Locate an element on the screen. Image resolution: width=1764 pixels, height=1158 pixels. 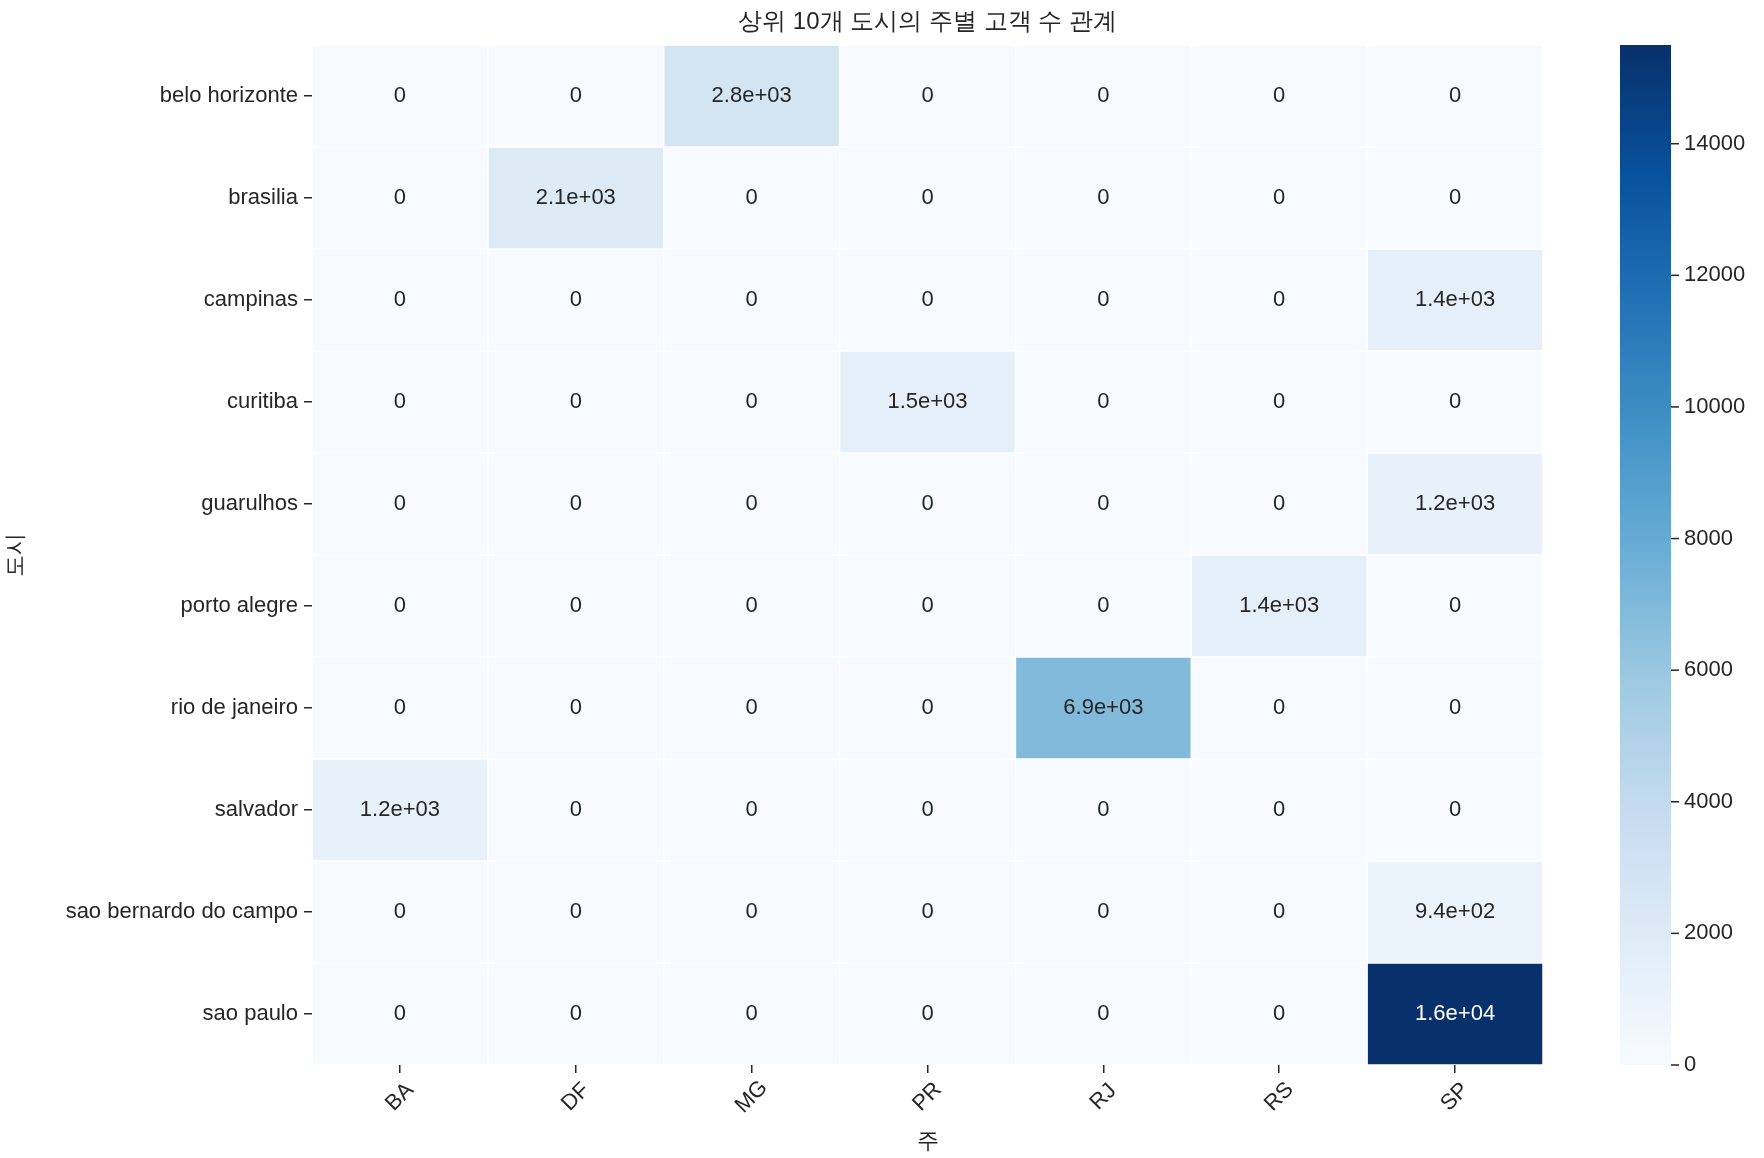
y-tick-label: sao paulo is located at coordinates (250, 1013).